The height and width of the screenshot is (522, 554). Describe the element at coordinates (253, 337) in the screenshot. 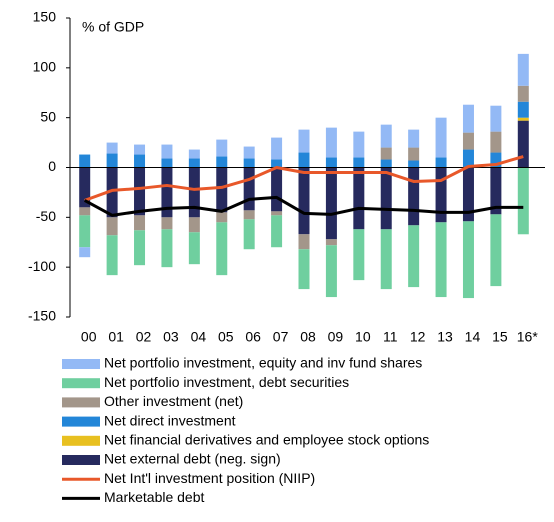

I see `x-tick-label: 06` at that location.